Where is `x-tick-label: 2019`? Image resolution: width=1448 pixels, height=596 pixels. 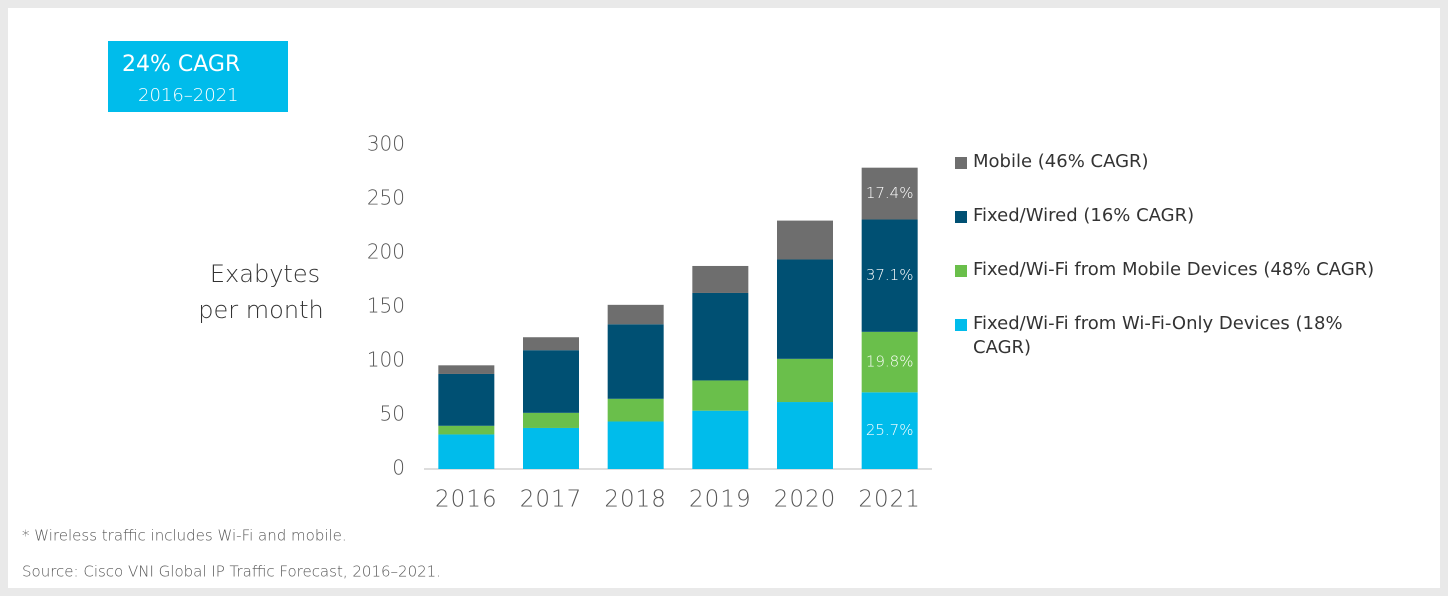
x-tick-label: 2019 is located at coordinates (720, 500).